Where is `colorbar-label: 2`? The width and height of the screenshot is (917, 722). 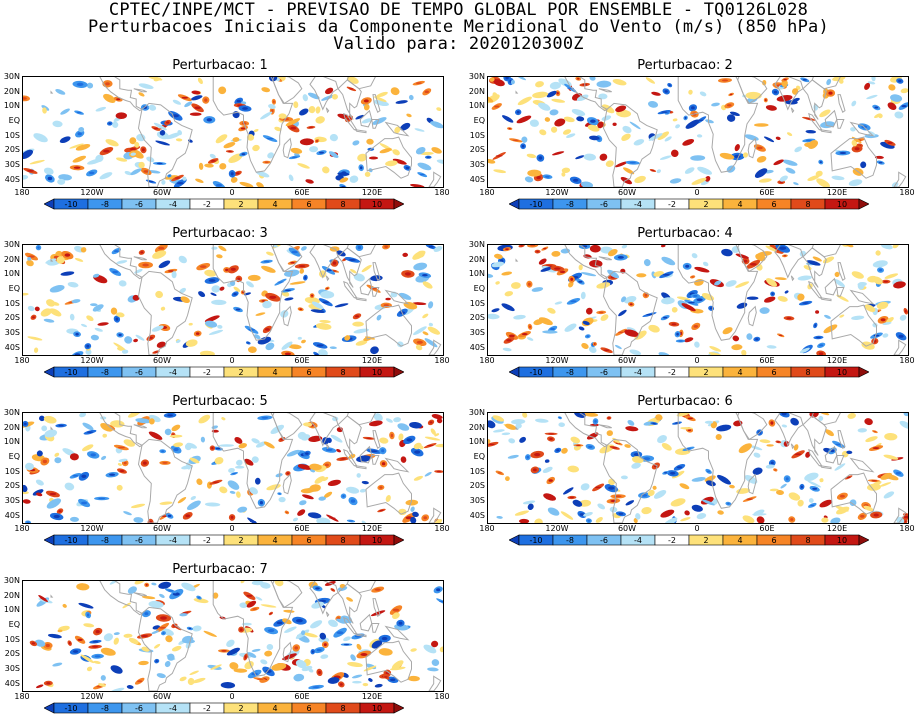 colorbar-label: 2 is located at coordinates (706, 540).